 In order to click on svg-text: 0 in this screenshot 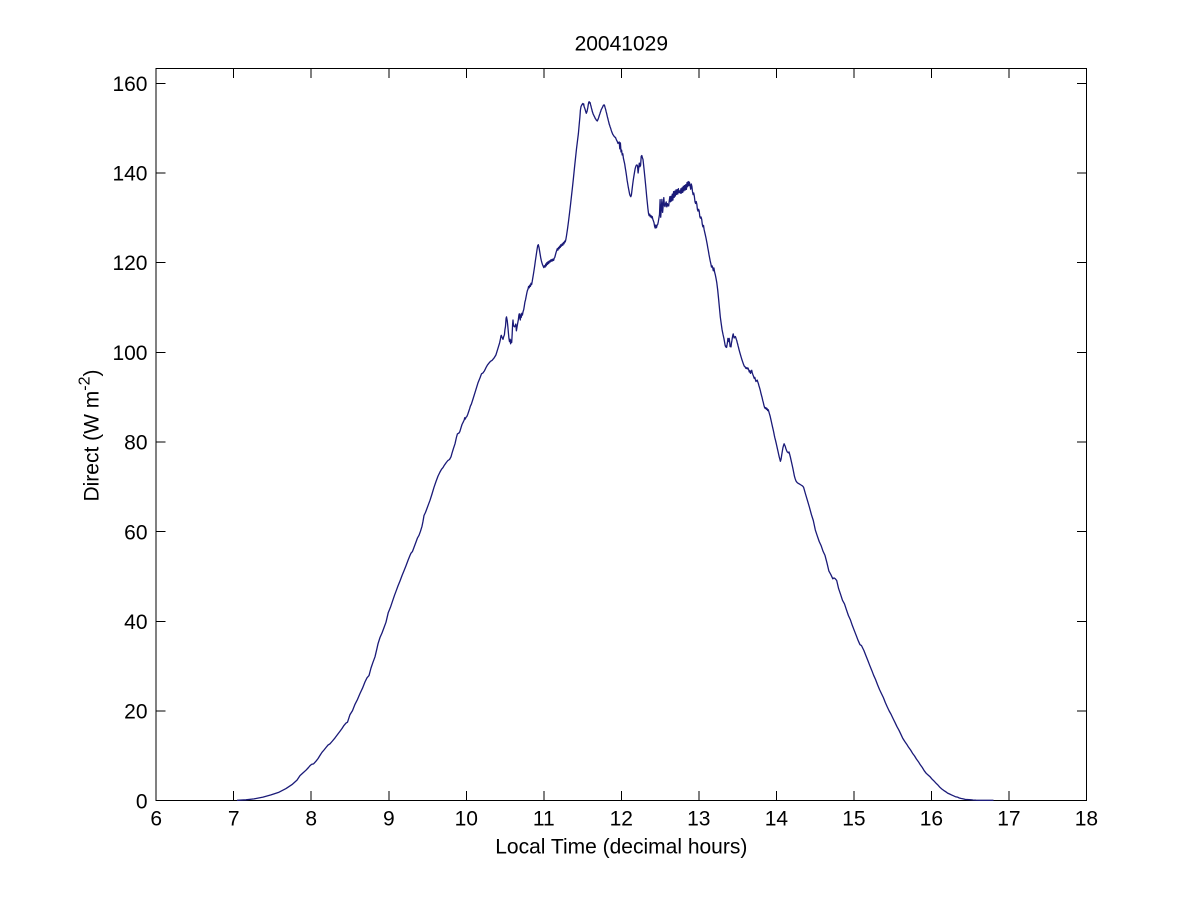, I will do `click(142, 801)`.